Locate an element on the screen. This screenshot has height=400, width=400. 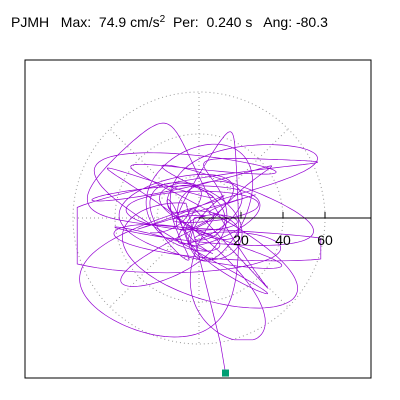
period-label: Per: is located at coordinates (185, 22).